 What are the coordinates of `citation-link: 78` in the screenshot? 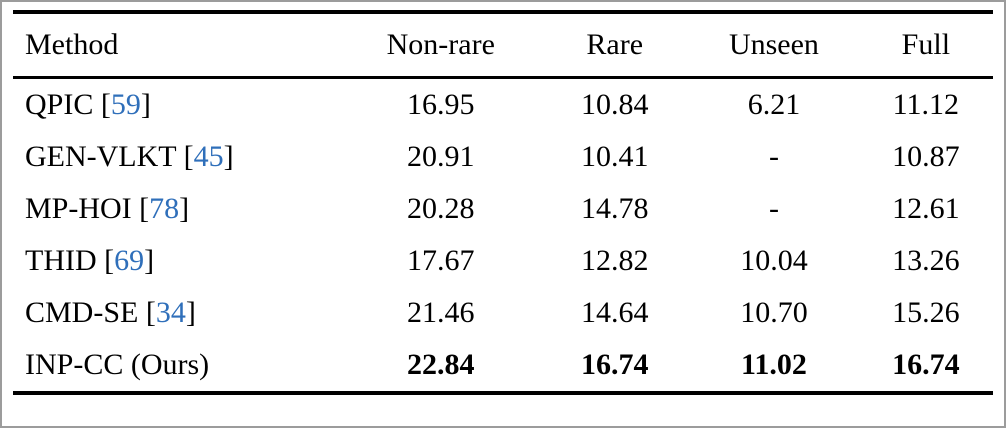 It's located at (164, 208).